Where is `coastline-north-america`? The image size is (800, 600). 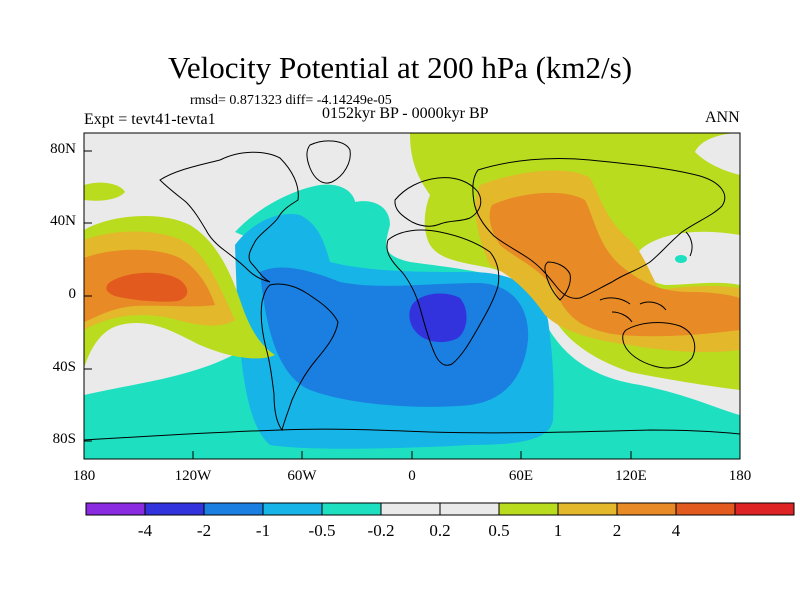
coastline-north-america is located at coordinates (229, 217).